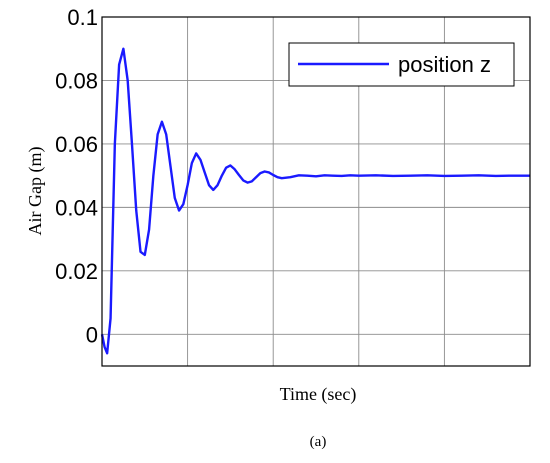 The width and height of the screenshot is (550, 463). Describe the element at coordinates (76, 207) in the screenshot. I see `y-tick-label: 0.04` at that location.